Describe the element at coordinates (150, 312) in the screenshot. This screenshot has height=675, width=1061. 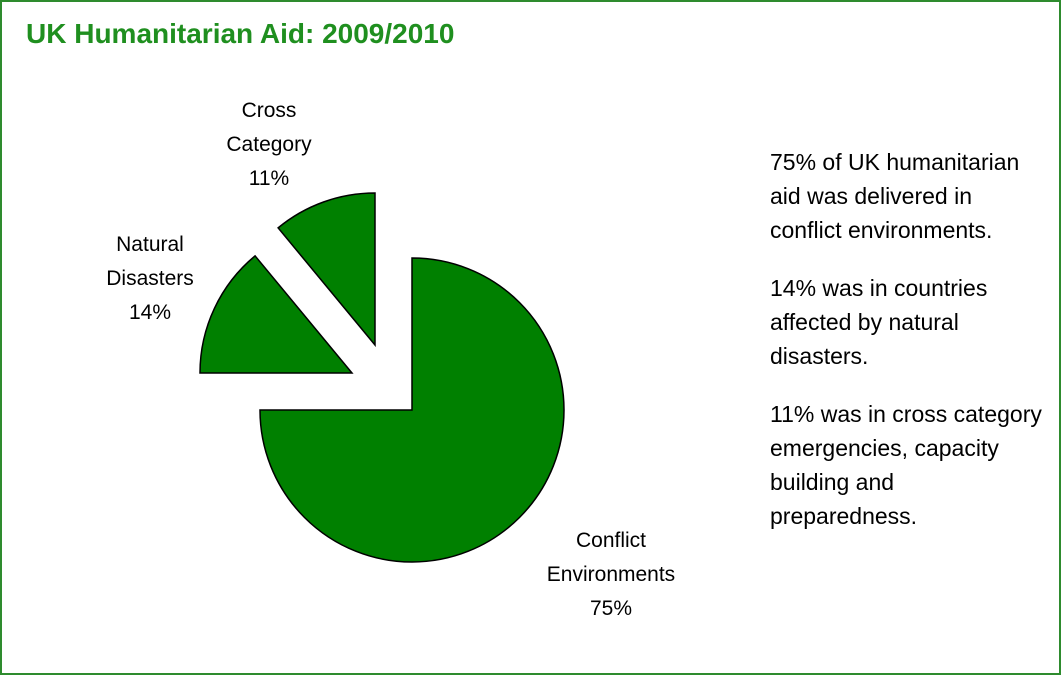
I see `slice-value-label: 14%` at that location.